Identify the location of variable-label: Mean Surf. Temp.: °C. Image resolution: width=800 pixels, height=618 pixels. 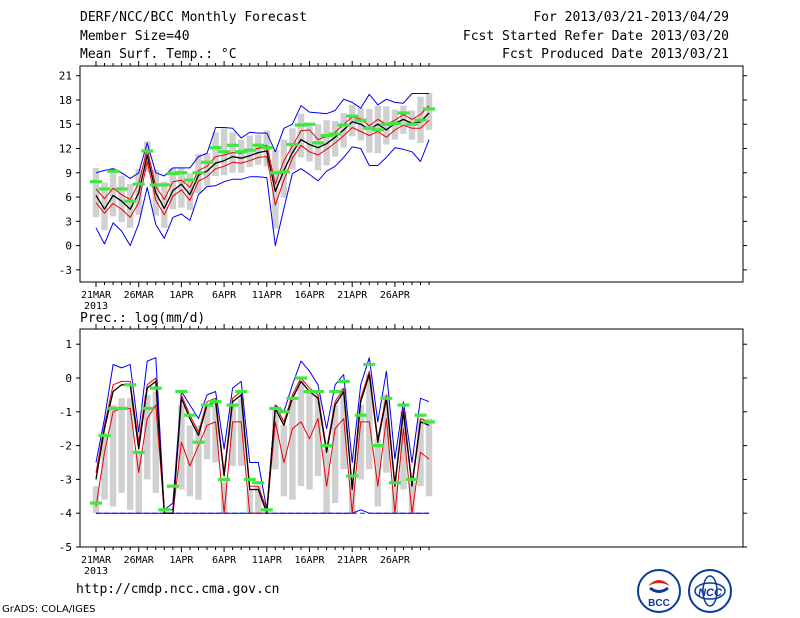
(158, 54).